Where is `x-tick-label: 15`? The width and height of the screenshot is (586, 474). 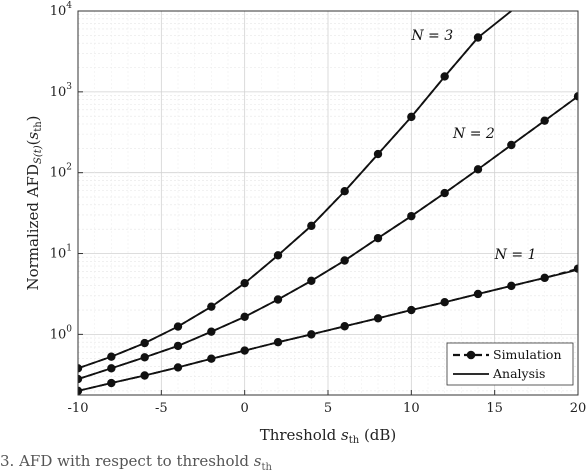 x-tick-label: 15 is located at coordinates (494, 408).